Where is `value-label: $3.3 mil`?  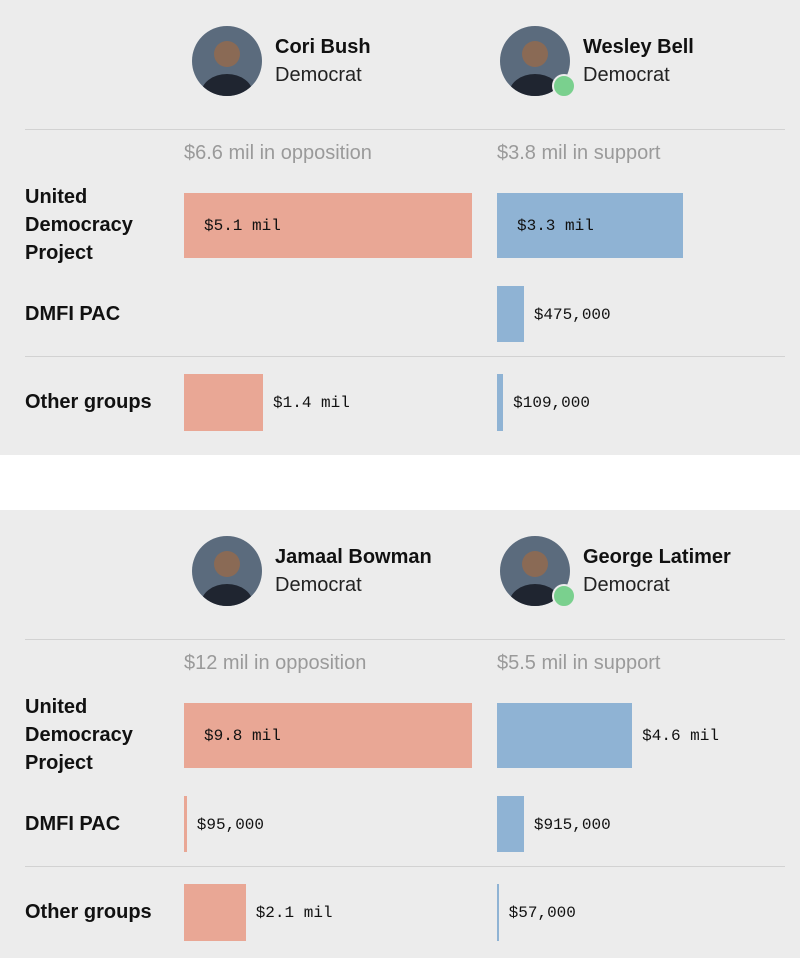 value-label: $3.3 mil is located at coordinates (555, 226).